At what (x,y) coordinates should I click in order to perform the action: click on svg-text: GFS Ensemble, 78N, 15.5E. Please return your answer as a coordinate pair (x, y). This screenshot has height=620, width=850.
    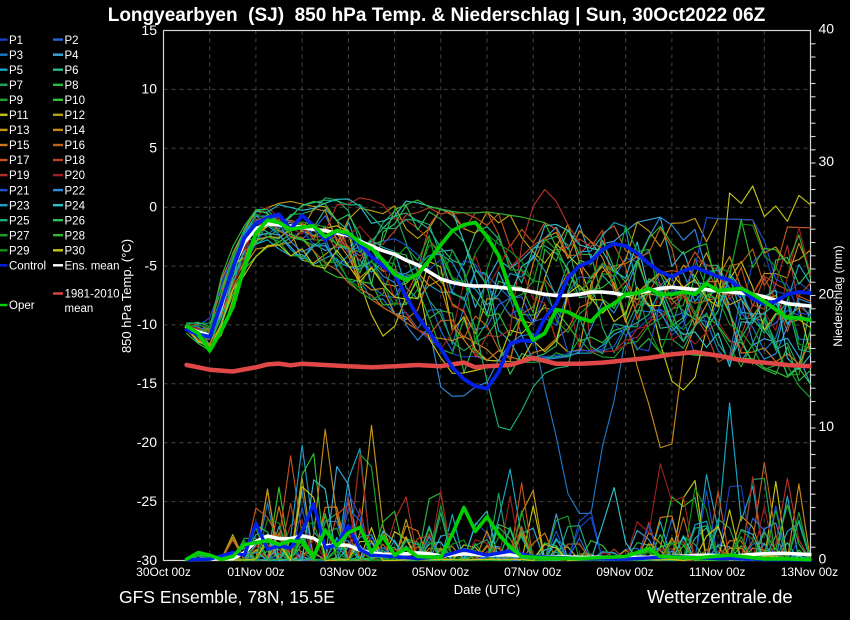
    Looking at the image, I should click on (227, 597).